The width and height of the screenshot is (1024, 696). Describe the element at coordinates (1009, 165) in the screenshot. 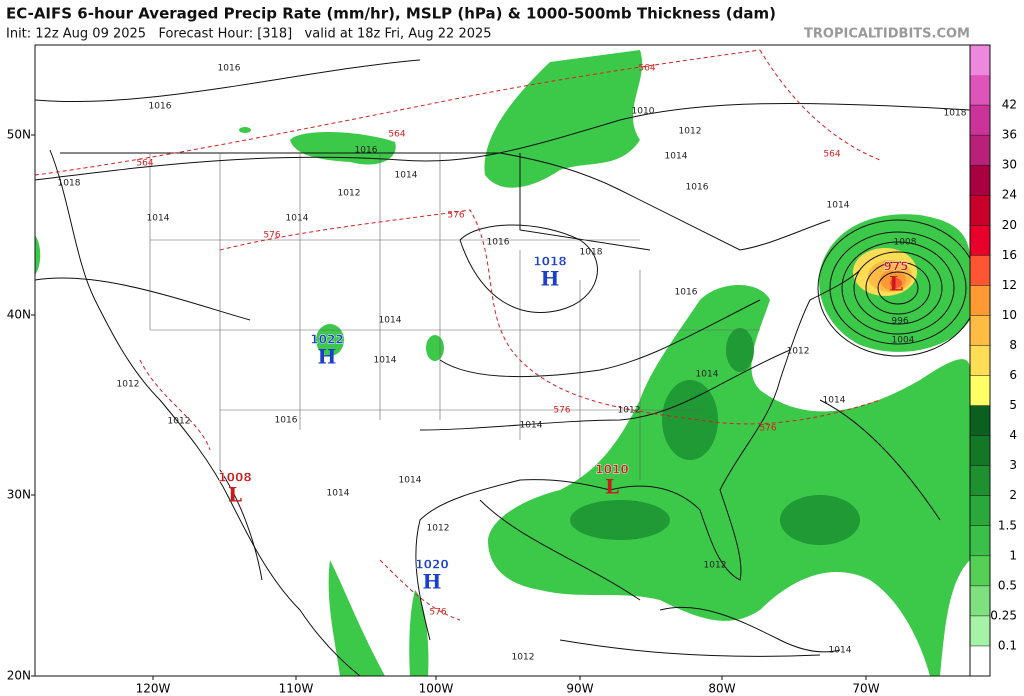

I see `colorbar-label: 30` at that location.